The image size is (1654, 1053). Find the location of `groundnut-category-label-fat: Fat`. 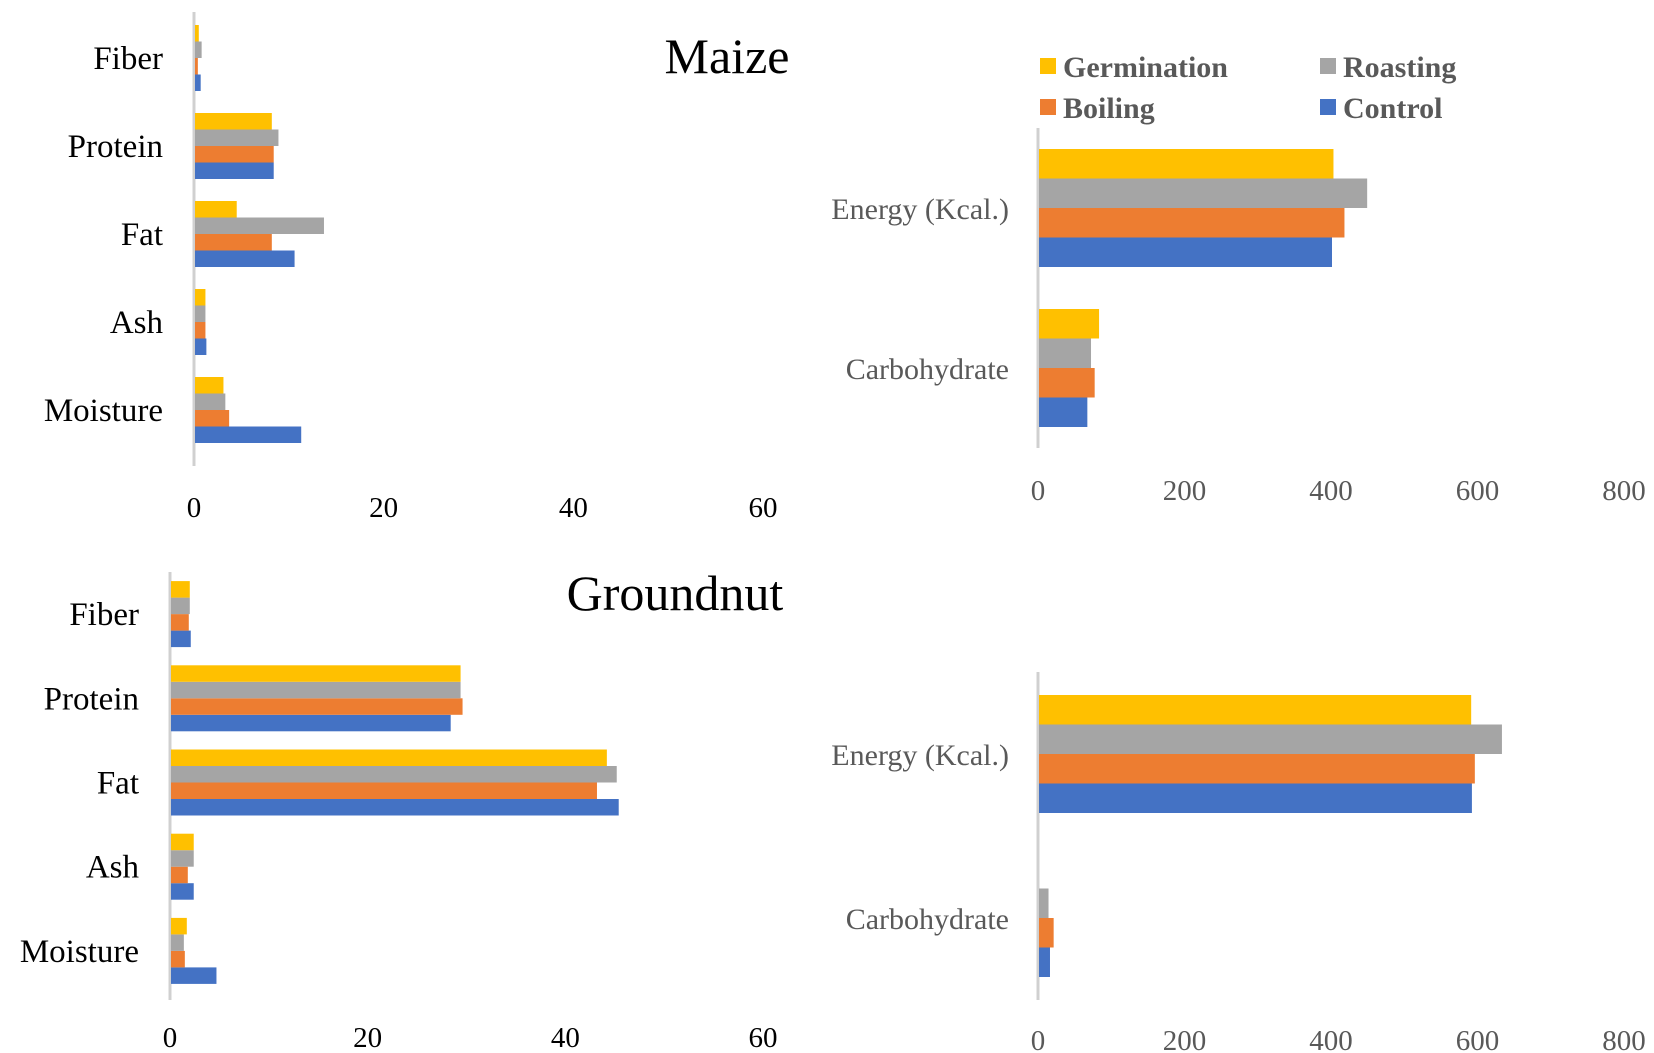

groundnut-category-label-fat: Fat is located at coordinates (118, 784).